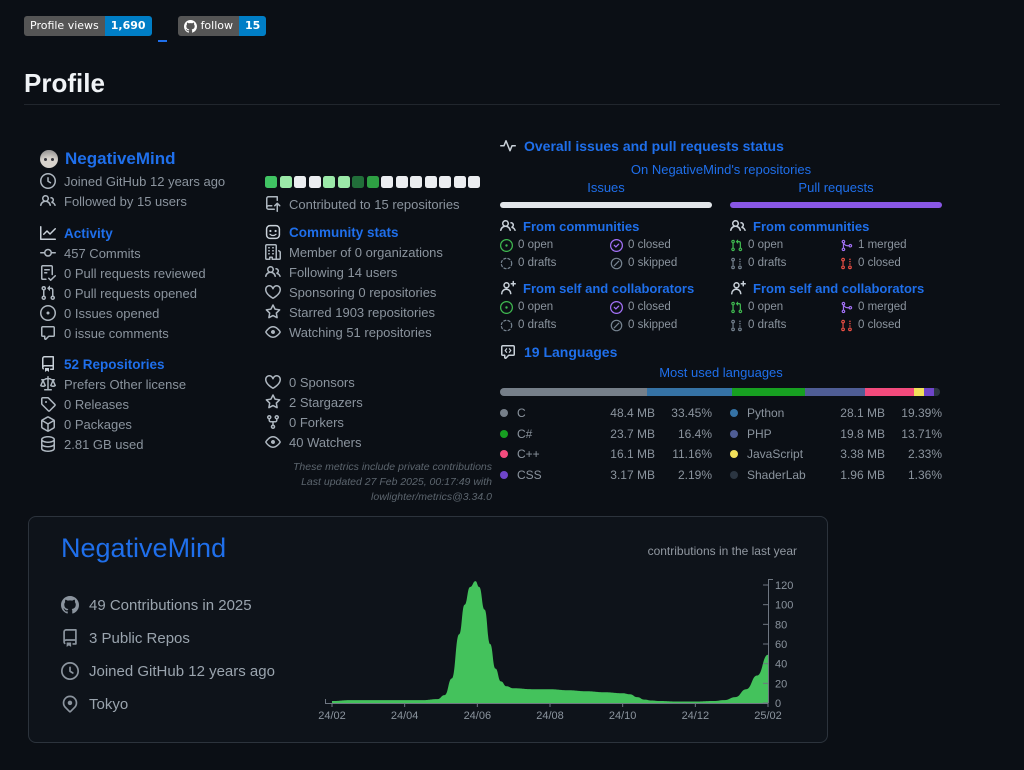  I want to click on card-repos-row: 3 Public Repos, so click(168, 638).